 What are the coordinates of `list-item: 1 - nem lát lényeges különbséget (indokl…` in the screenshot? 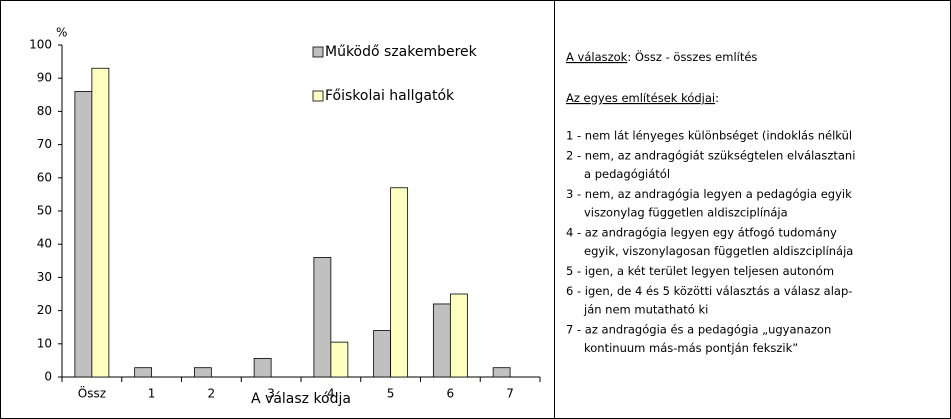 It's located at (709, 136).